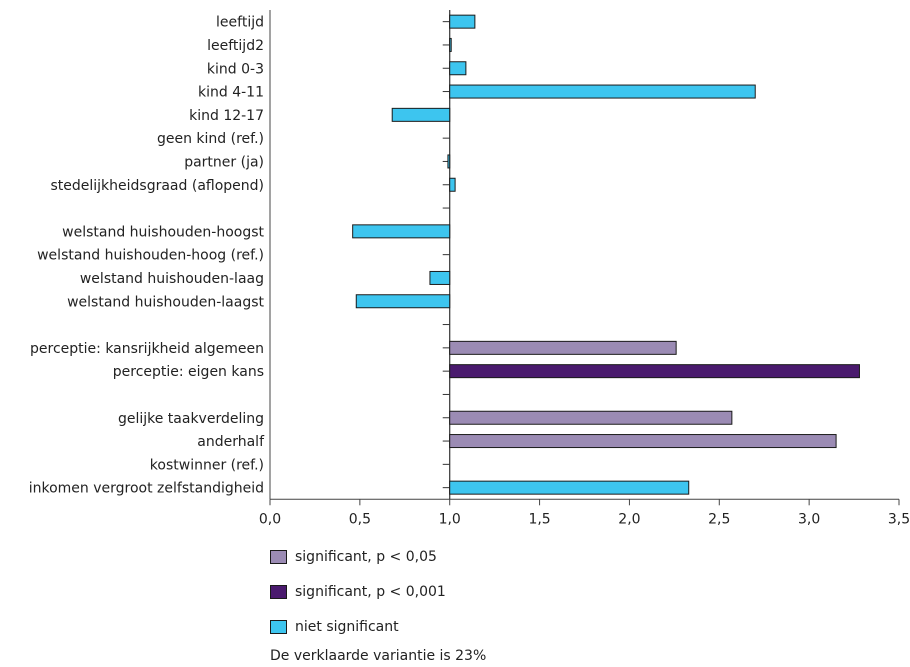 The width and height of the screenshot is (910, 667). I want to click on x-tick-label: 3,0, so click(809, 519).